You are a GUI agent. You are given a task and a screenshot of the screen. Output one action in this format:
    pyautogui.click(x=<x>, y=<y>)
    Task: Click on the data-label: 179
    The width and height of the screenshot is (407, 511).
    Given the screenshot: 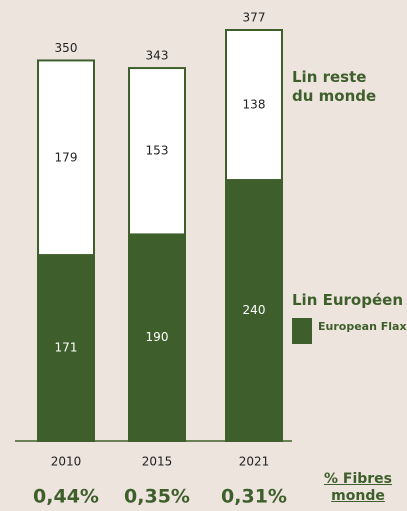 What is the action you would take?
    pyautogui.click(x=66, y=157)
    